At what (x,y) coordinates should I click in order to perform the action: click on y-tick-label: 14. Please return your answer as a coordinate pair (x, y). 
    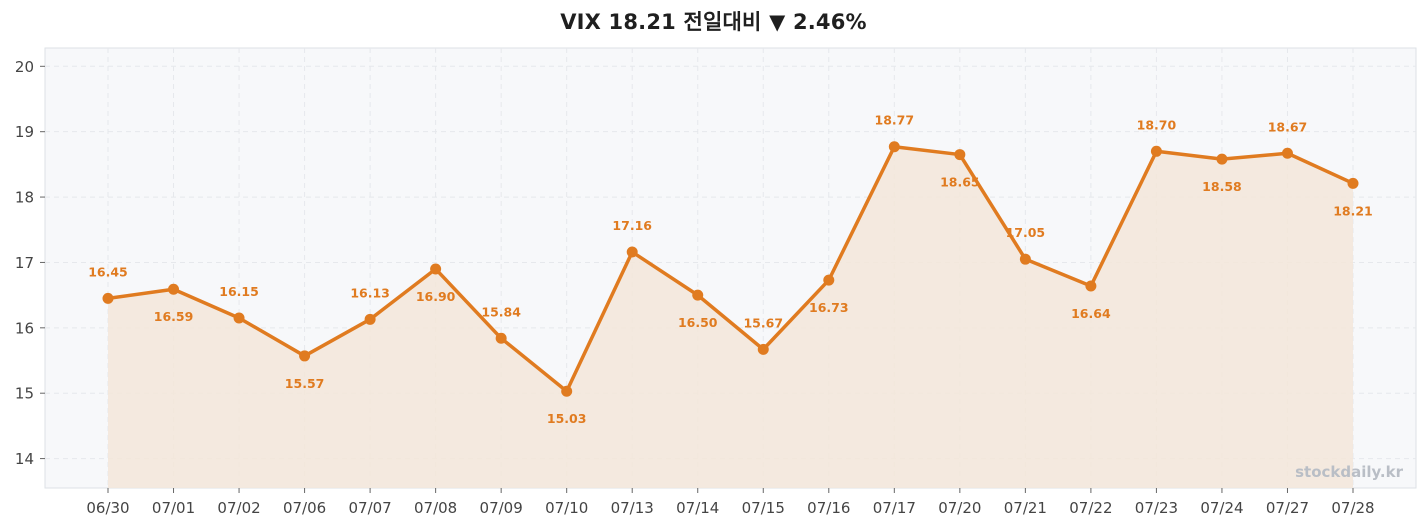
    Looking at the image, I should click on (24, 459).